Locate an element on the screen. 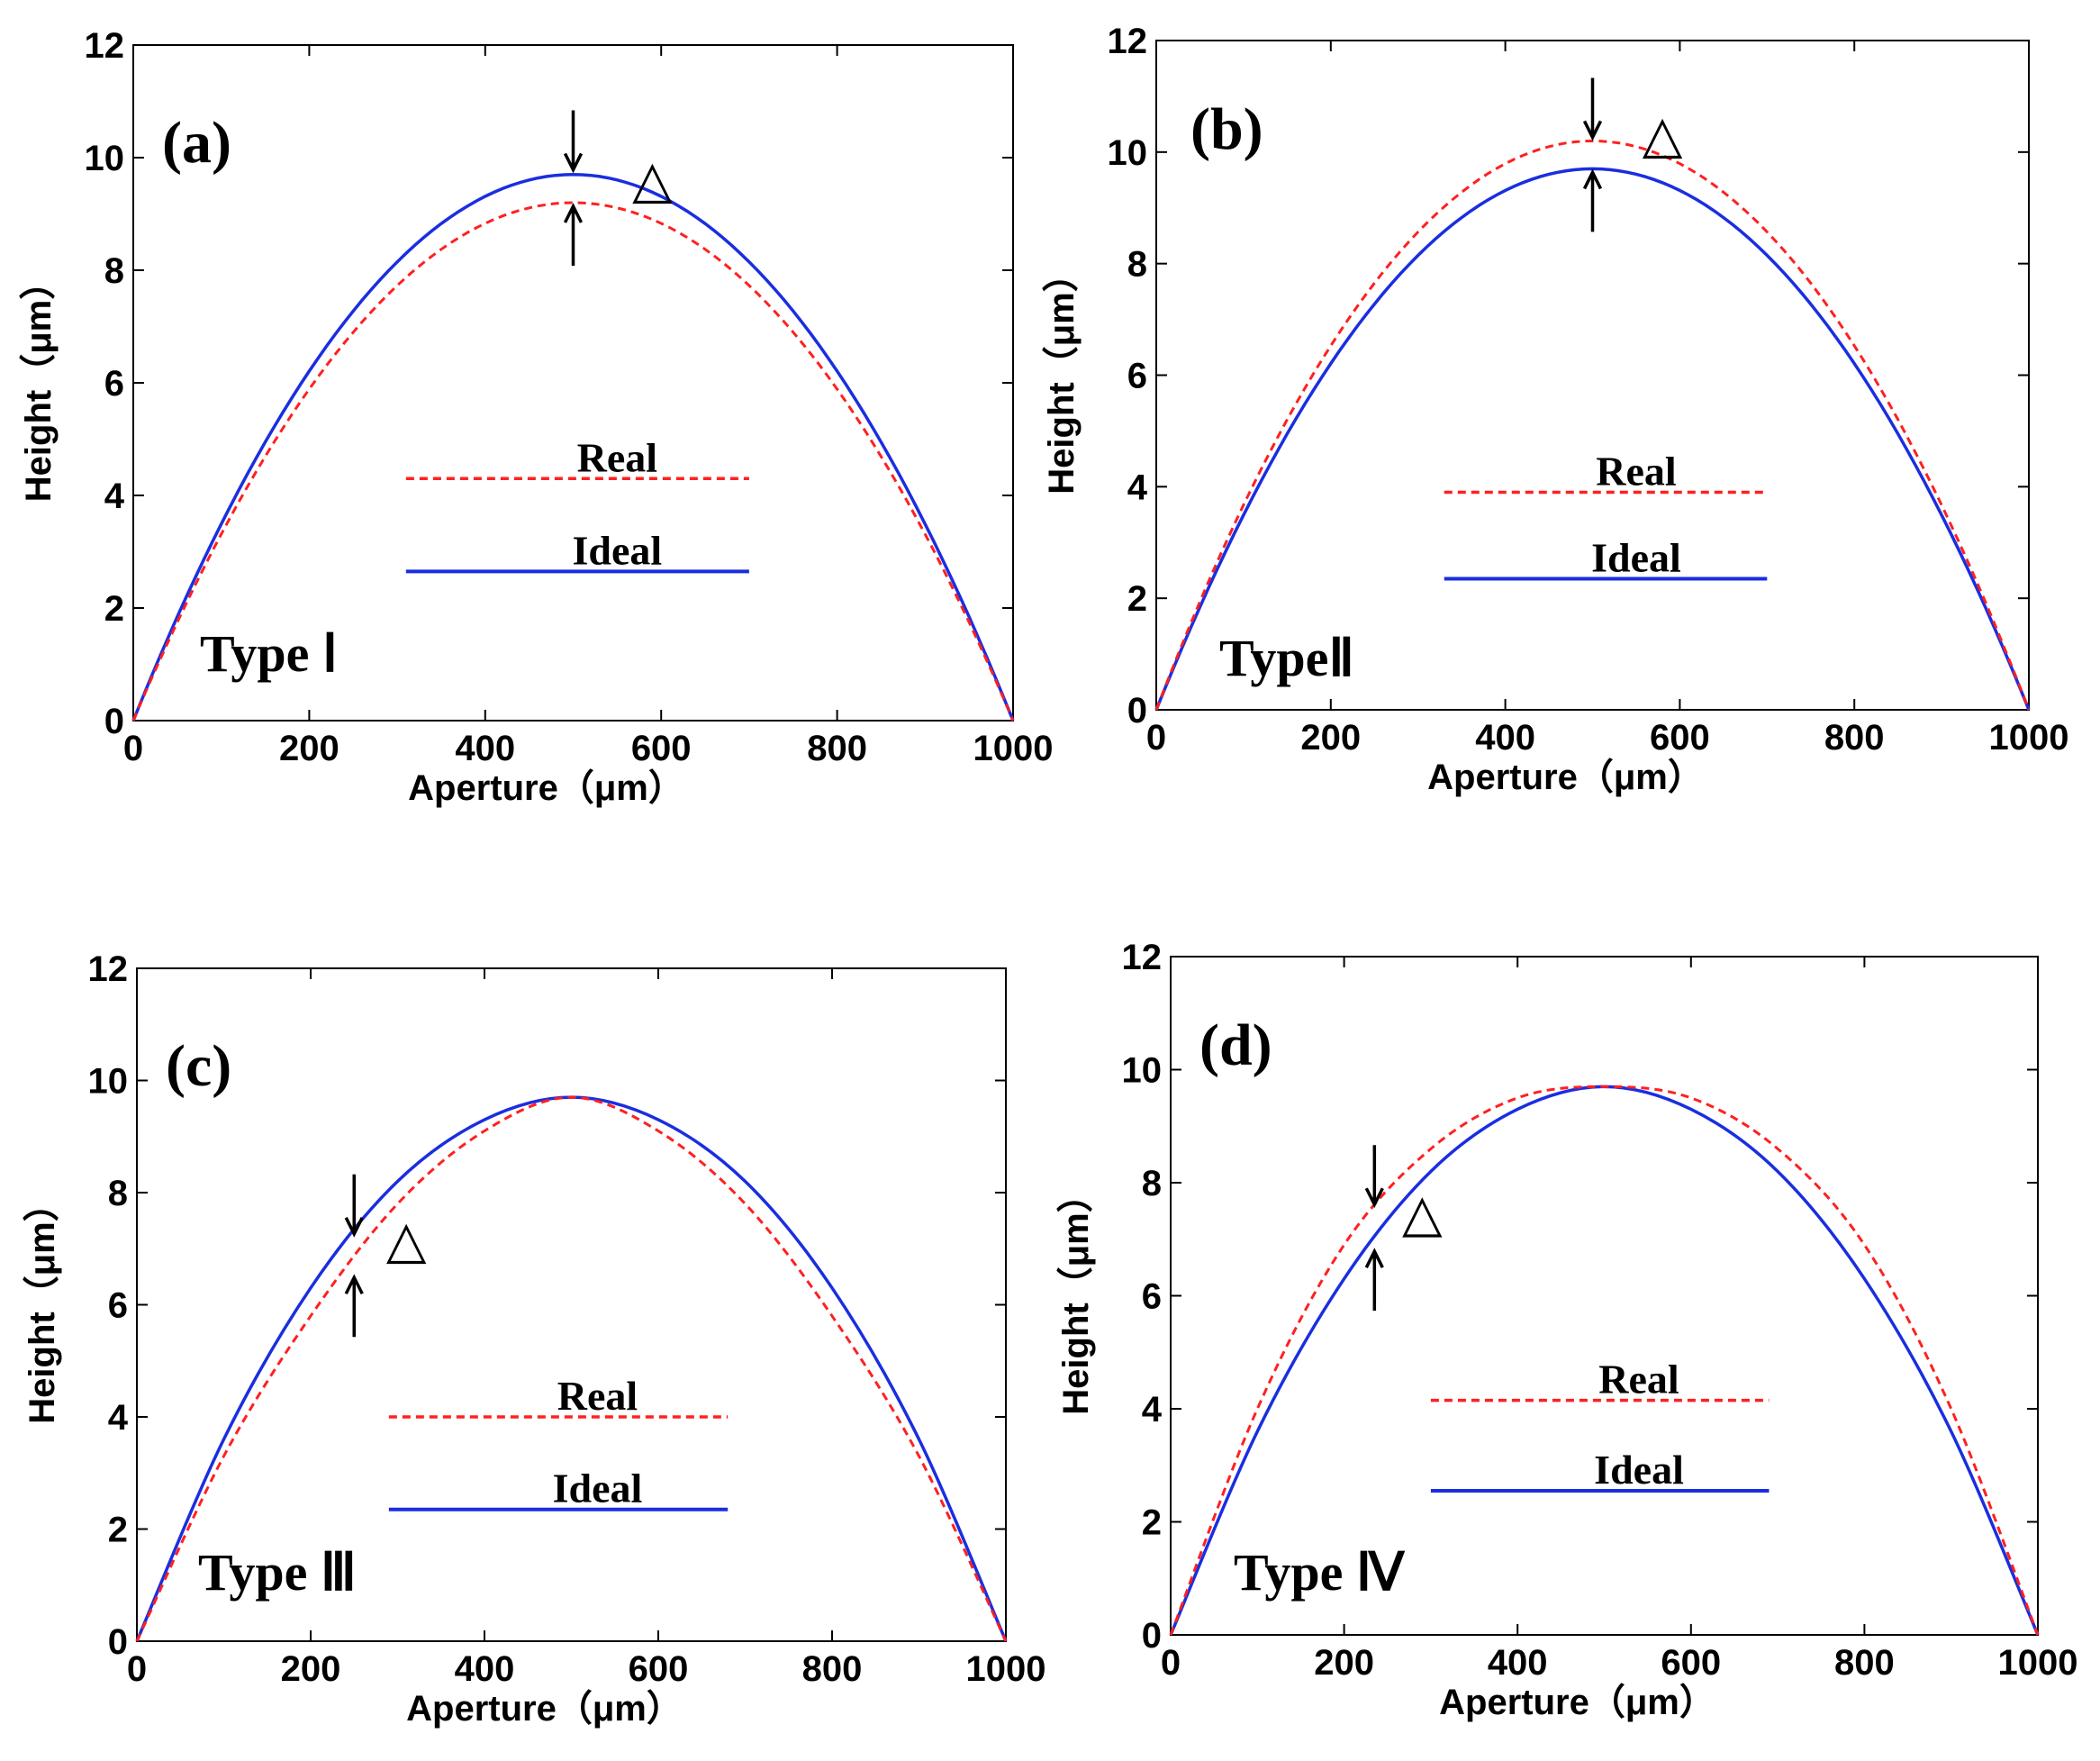 This screenshot has height=1761, width=2100. type-label: Type Ⅳ is located at coordinates (1320, 1573).